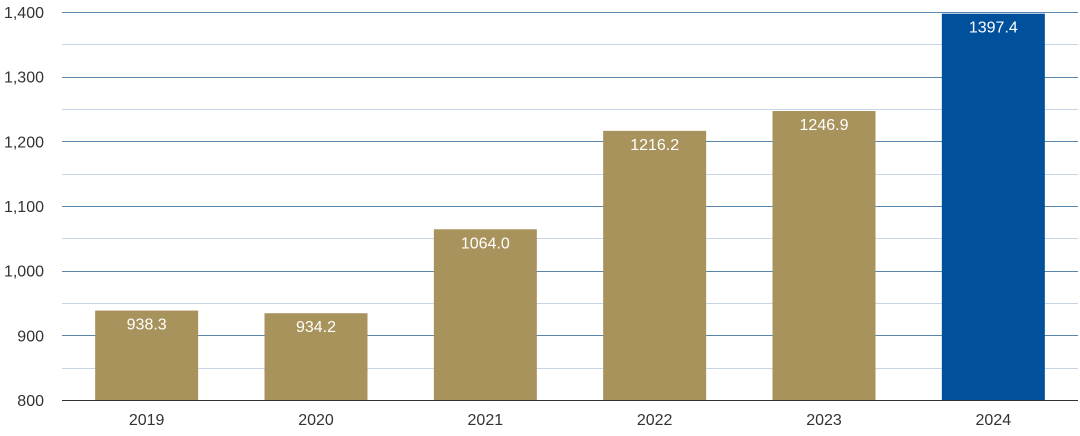 The height and width of the screenshot is (436, 1080). Describe the element at coordinates (485, 314) in the screenshot. I see `bar-2021` at that location.